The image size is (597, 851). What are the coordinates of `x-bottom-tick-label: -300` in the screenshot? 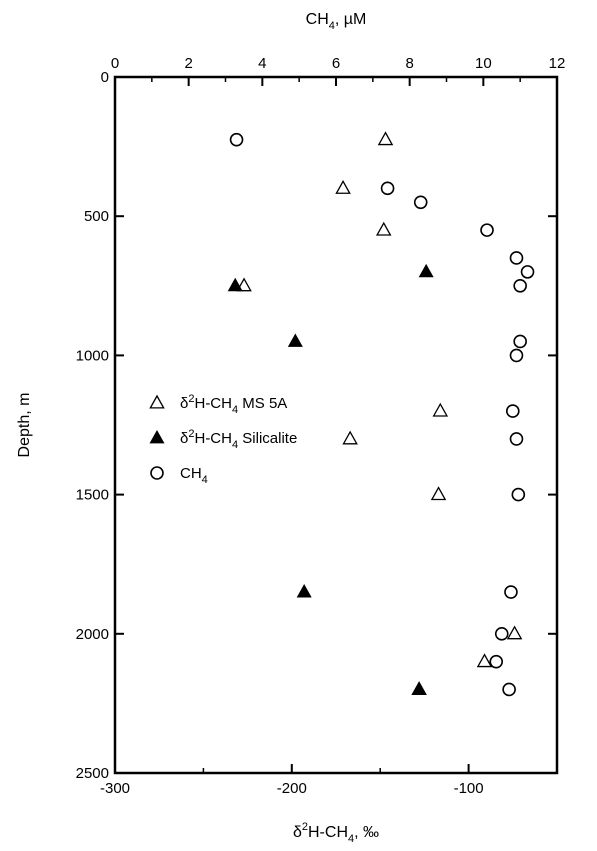 It's located at (115, 788).